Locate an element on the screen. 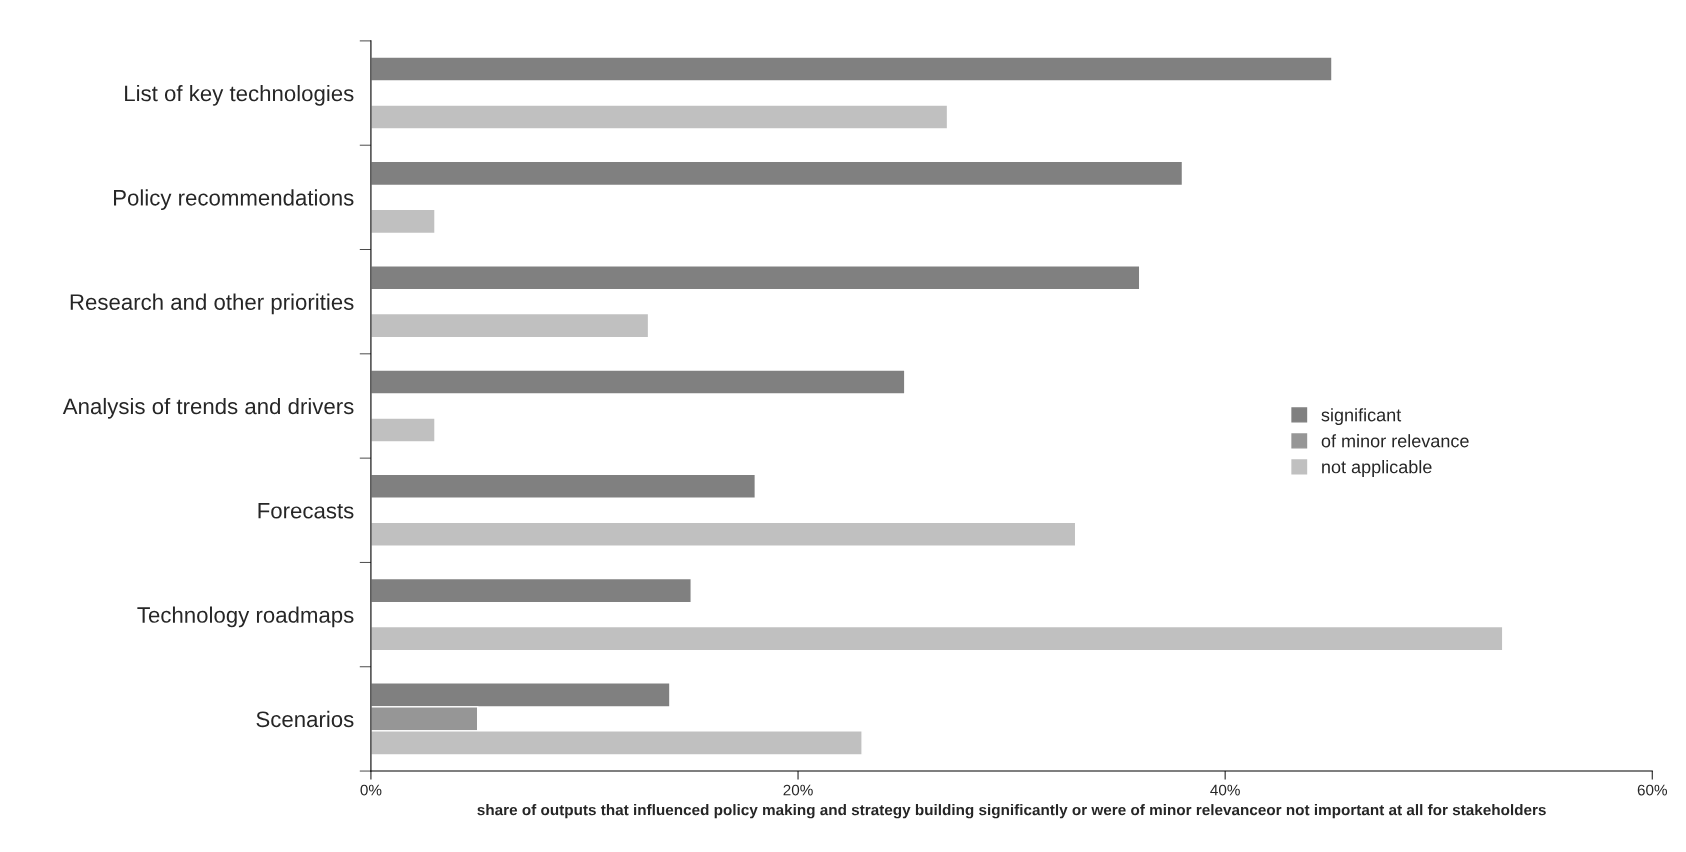  y-tick-label: Analysis of trends and drivers is located at coordinates (208, 408).